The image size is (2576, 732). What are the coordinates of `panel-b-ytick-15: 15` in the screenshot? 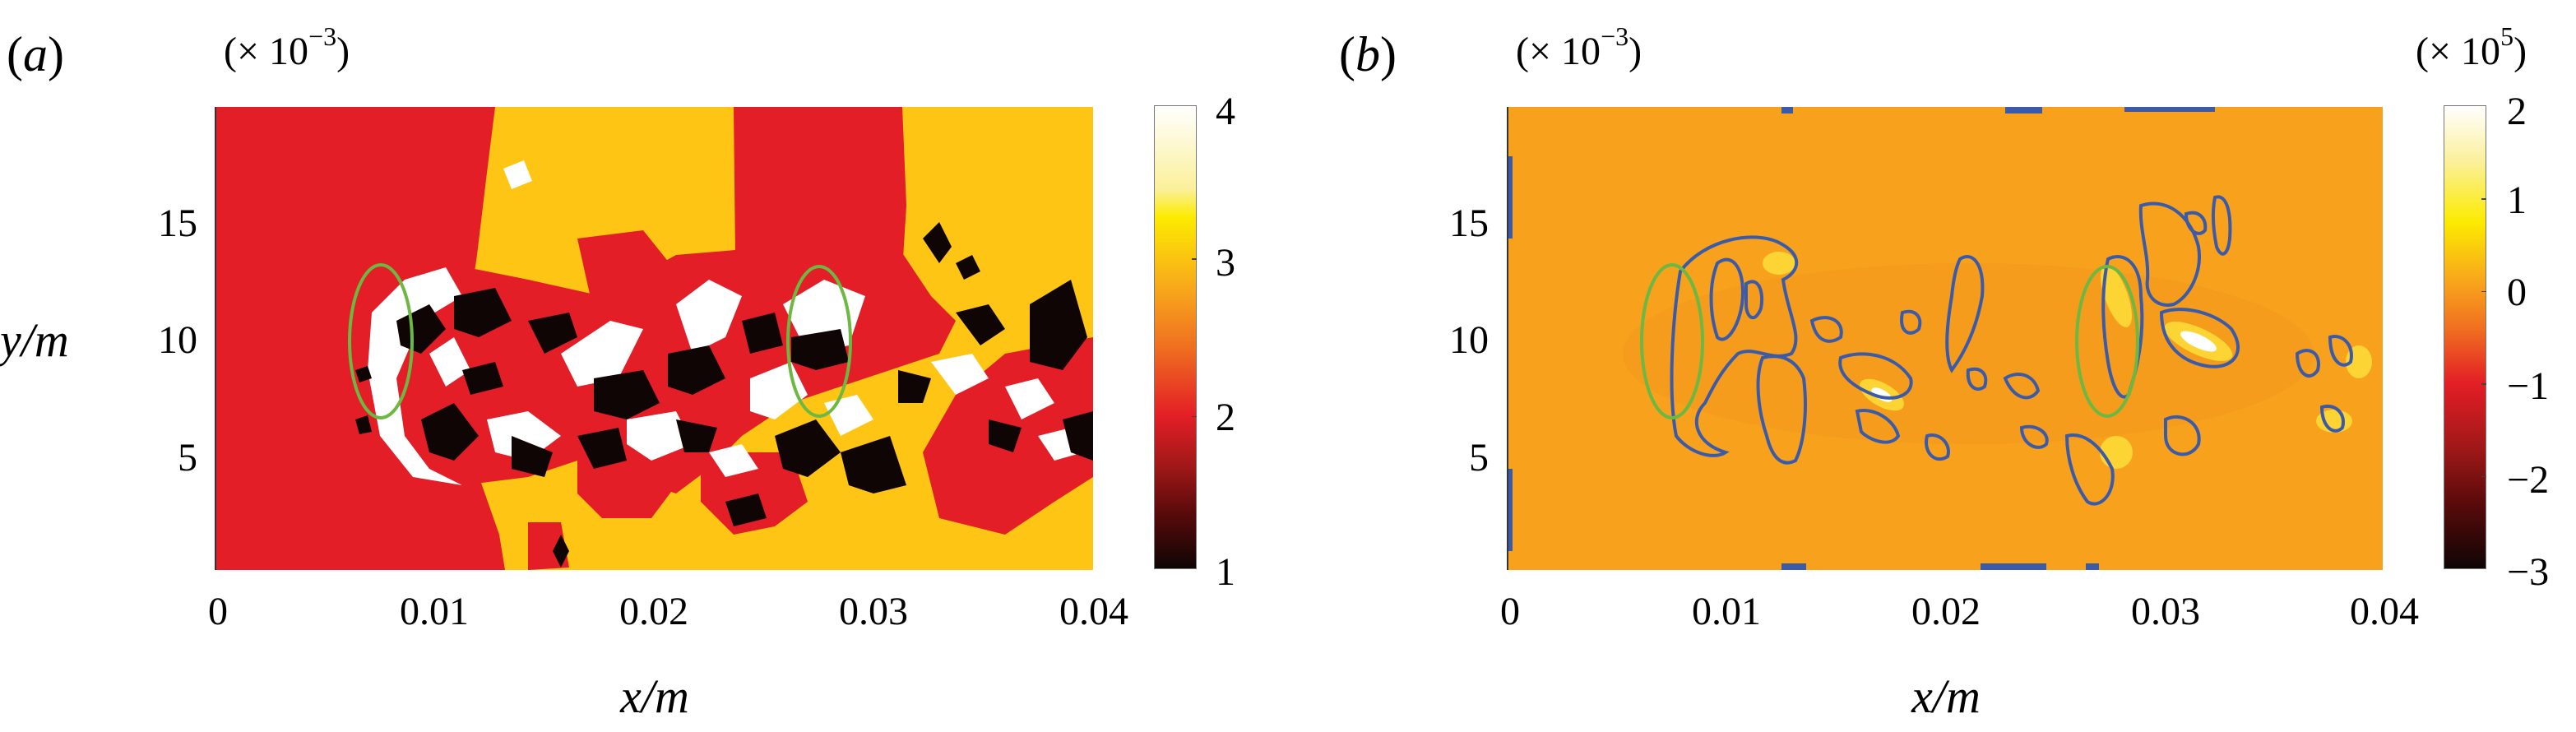 It's located at (1469, 223).